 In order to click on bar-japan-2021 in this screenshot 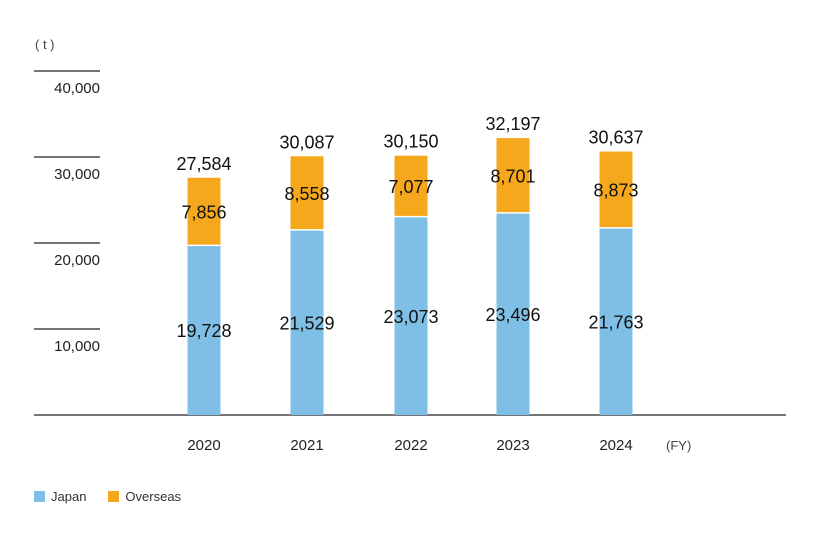, I will do `click(307, 322)`.